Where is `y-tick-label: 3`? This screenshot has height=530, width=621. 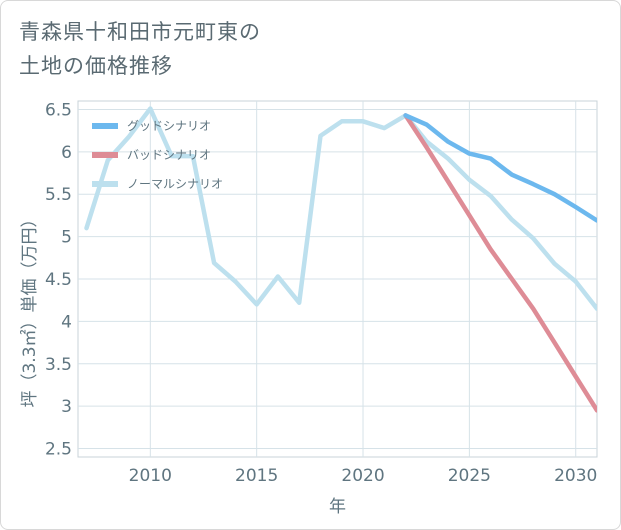
y-tick-label: 3 is located at coordinates (66, 407).